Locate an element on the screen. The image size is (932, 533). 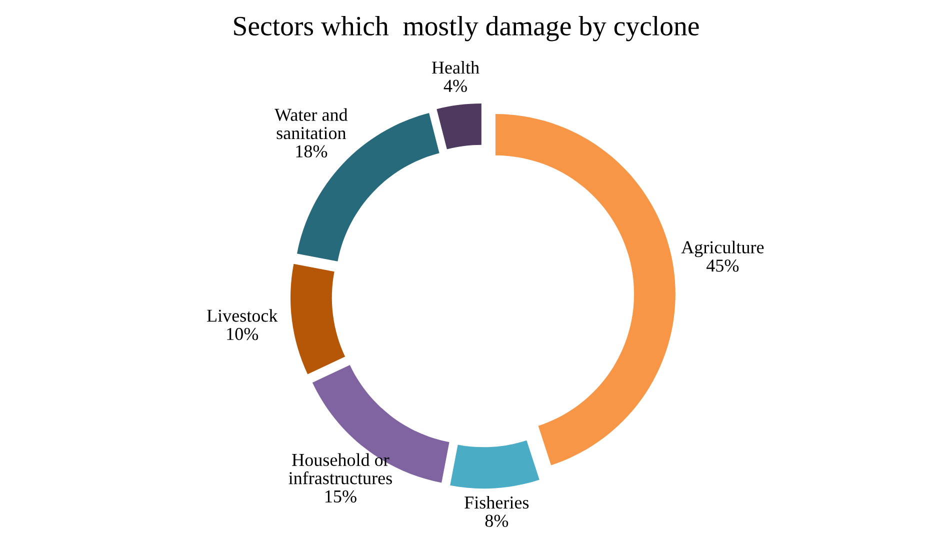
data-label: 8% is located at coordinates (496, 520).